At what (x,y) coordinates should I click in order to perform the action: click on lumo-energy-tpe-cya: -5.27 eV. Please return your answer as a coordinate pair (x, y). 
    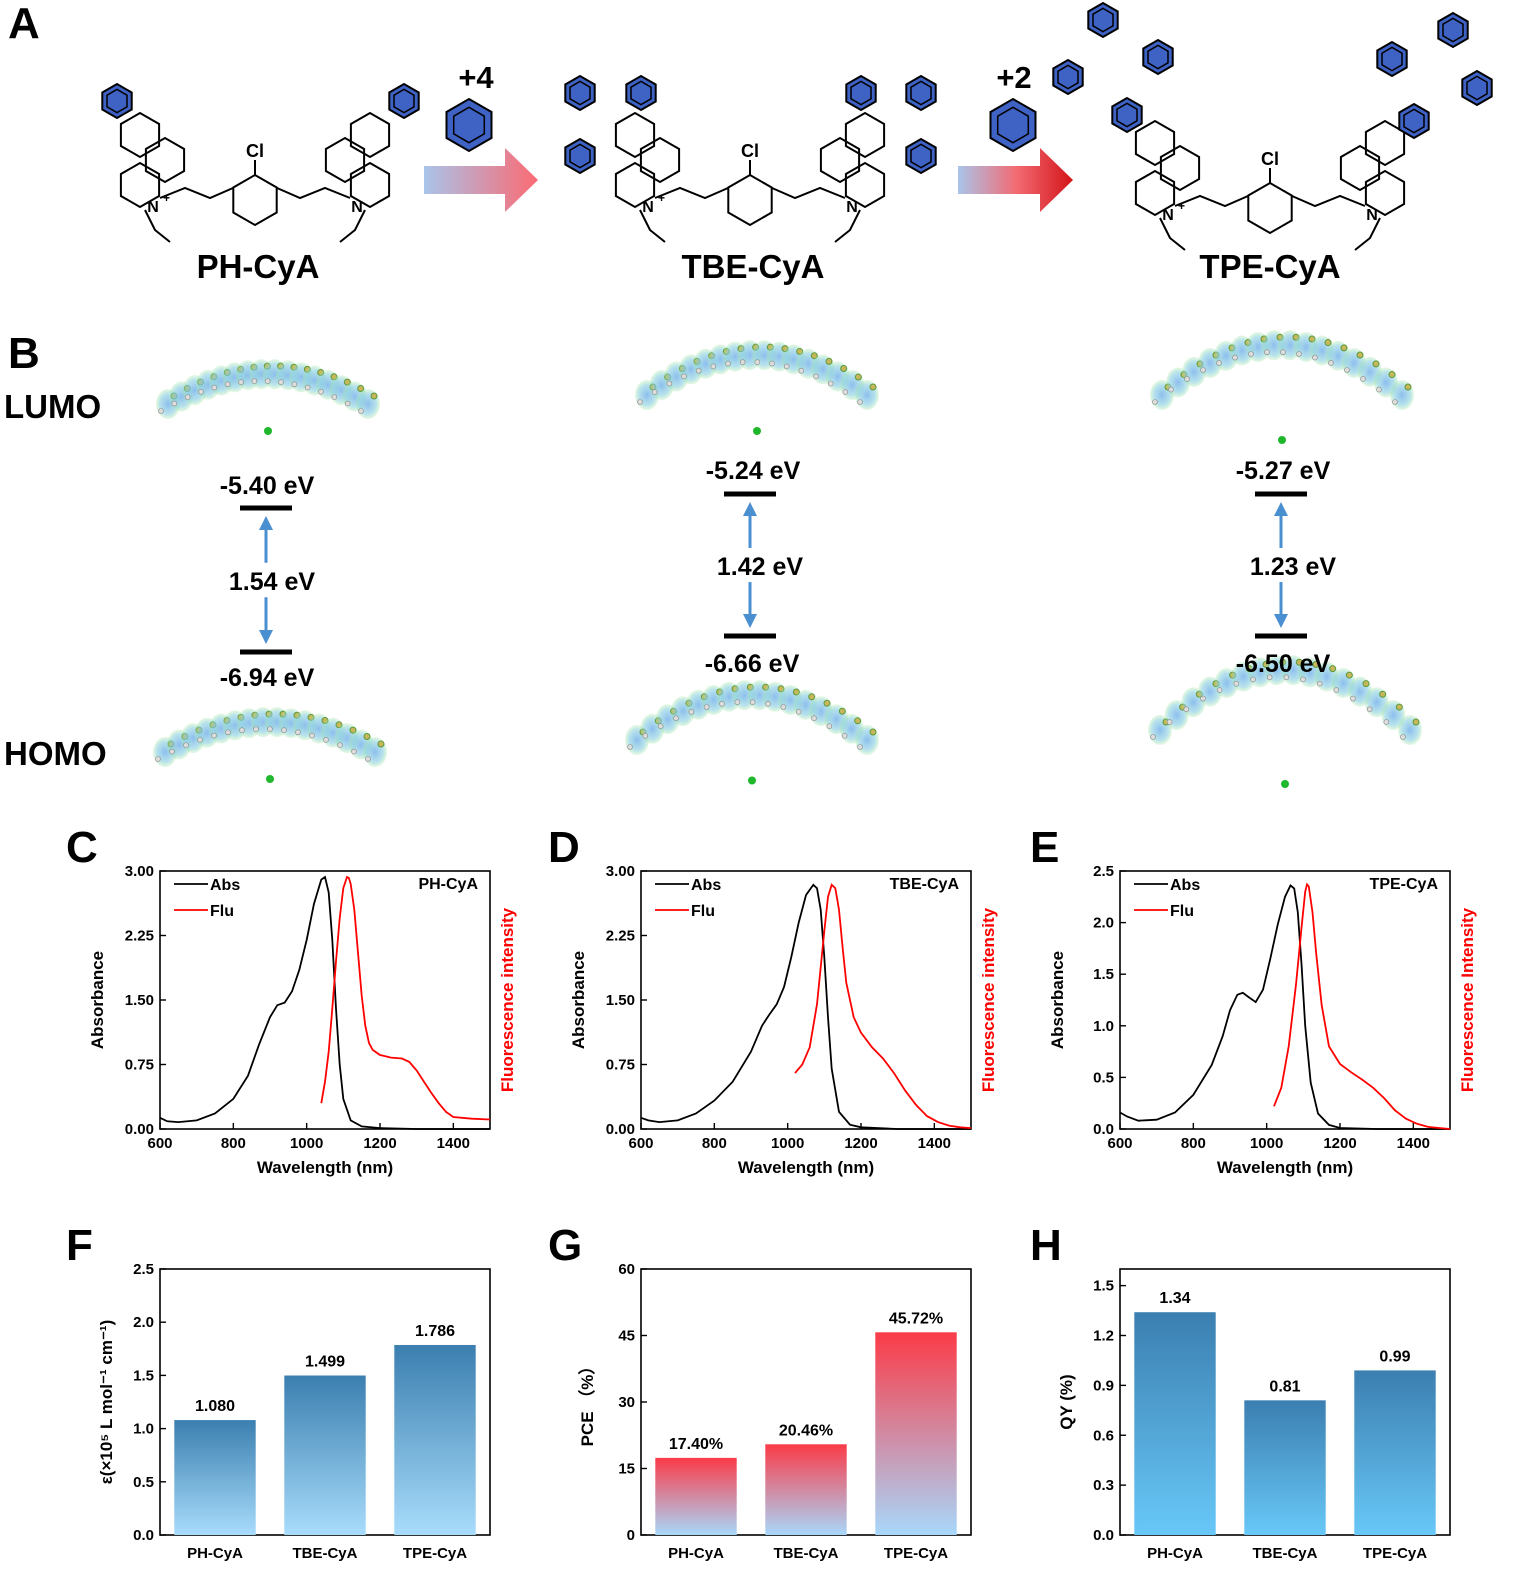
    Looking at the image, I should click on (1283, 471).